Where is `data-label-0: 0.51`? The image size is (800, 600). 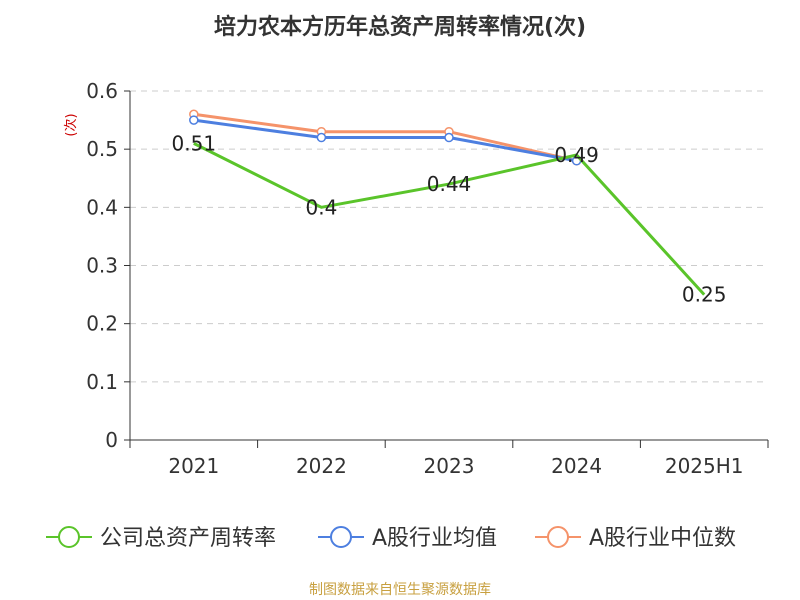 data-label-0: 0.51 is located at coordinates (194, 143).